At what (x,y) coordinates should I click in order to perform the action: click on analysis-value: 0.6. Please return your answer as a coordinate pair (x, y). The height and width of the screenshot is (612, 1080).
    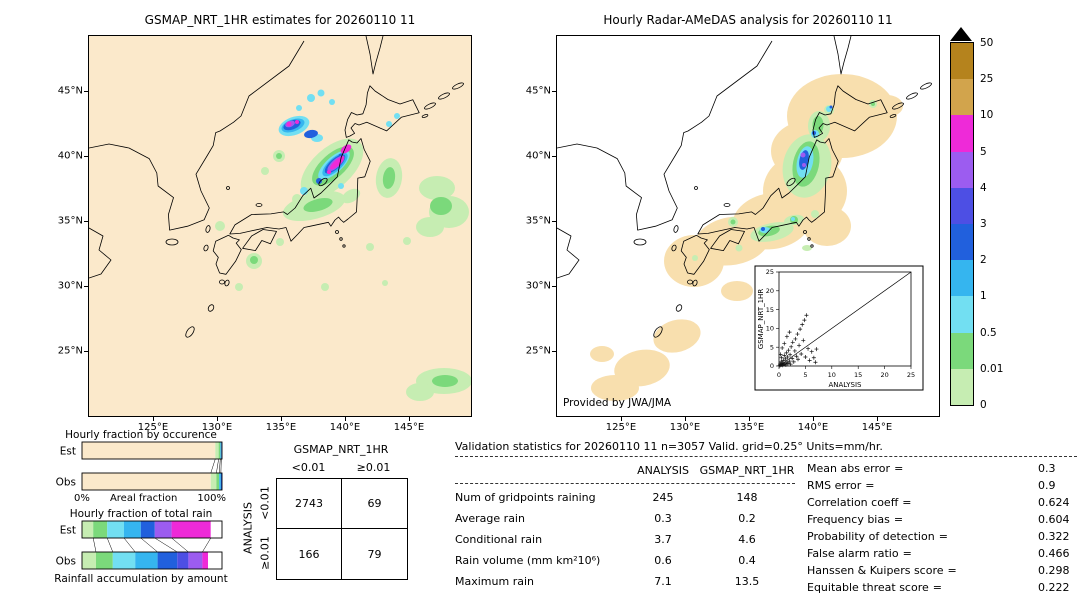
    Looking at the image, I should click on (663, 560).